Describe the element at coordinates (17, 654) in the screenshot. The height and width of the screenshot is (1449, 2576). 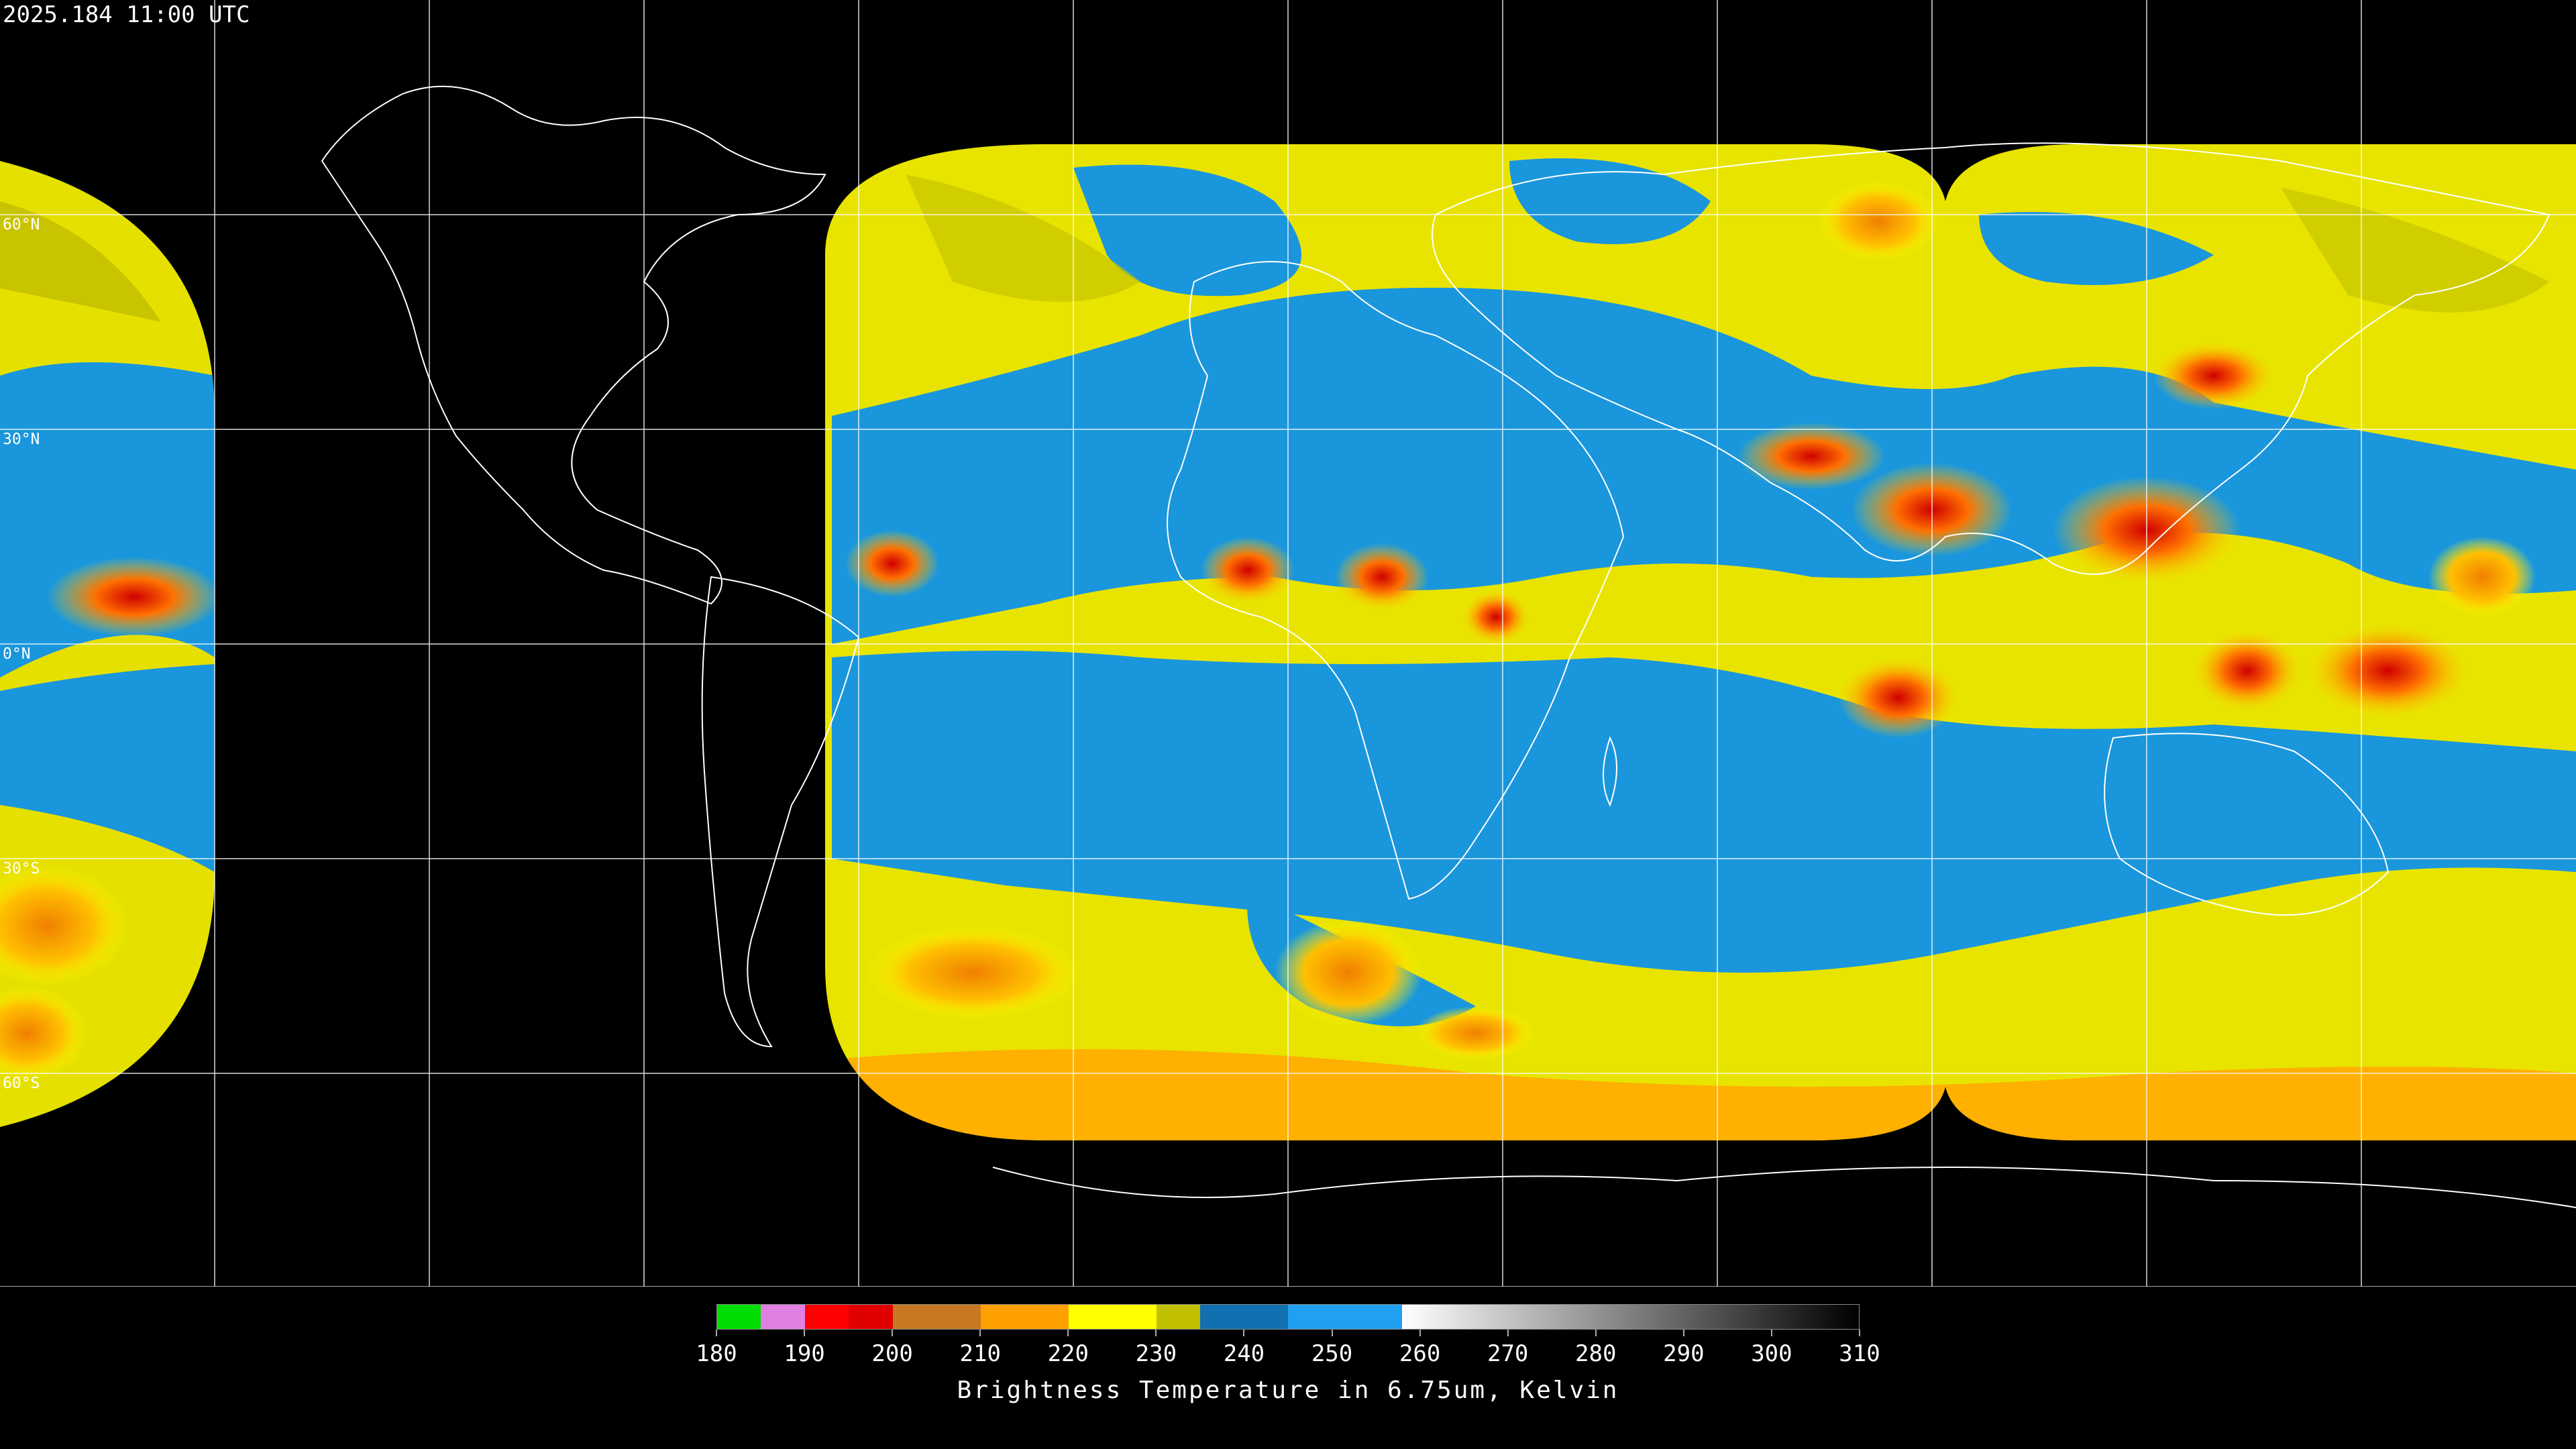
I see `lat-label-0n: 0°N` at that location.